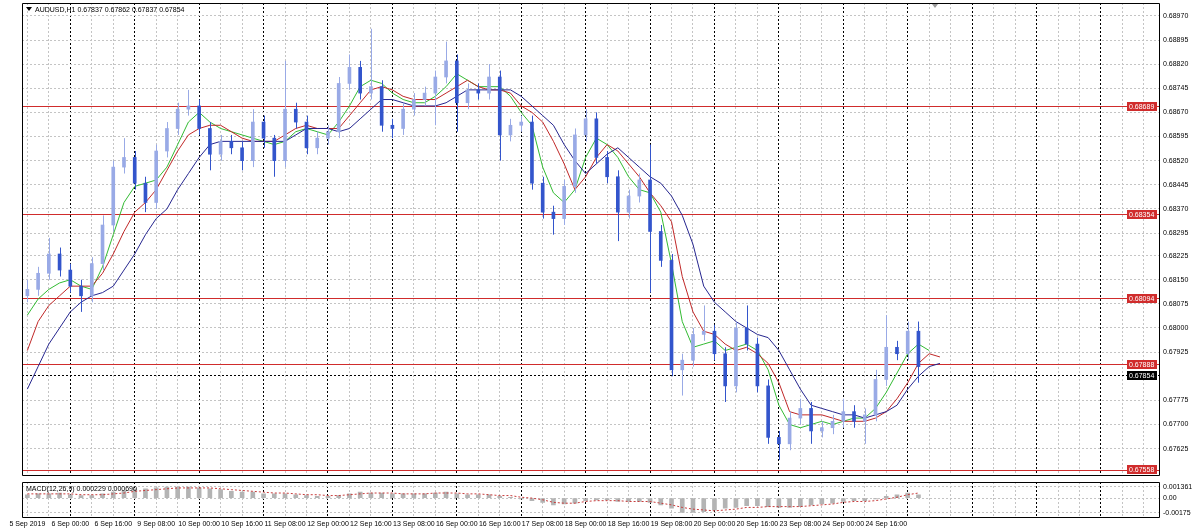  Describe the element at coordinates (472, 499) in the screenshot. I see `line-series` at that location.